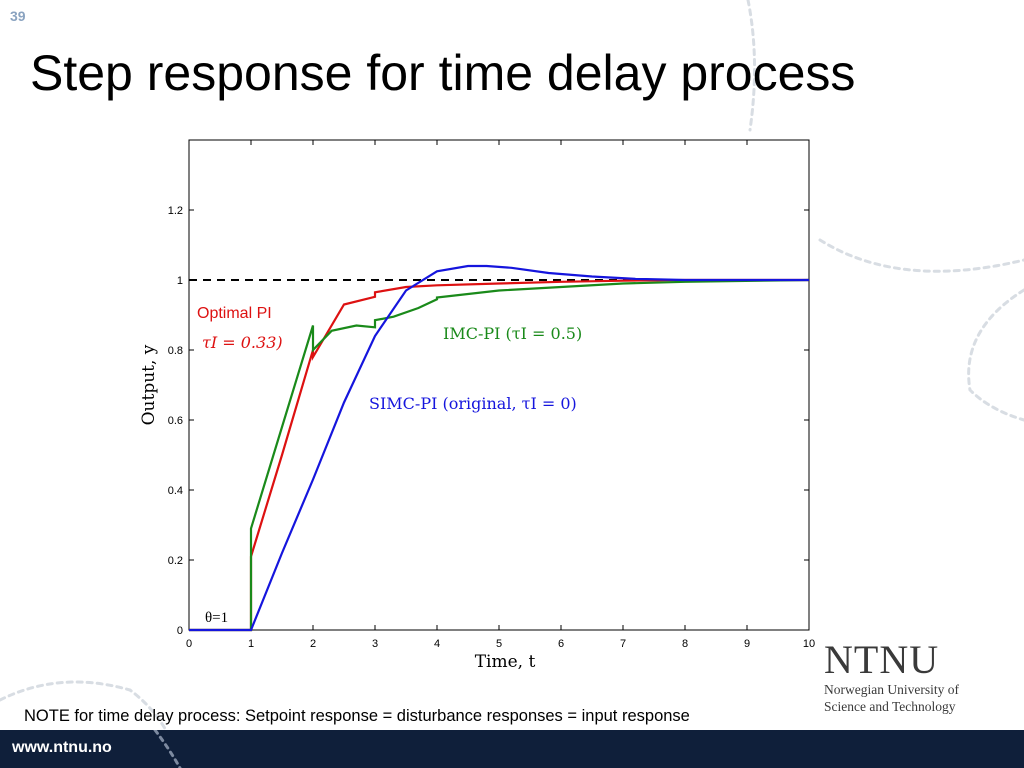 Image resolution: width=1024 pixels, height=768 pixels. What do you see at coordinates (809, 644) in the screenshot?
I see `x-tick-label: 10` at bounding box center [809, 644].